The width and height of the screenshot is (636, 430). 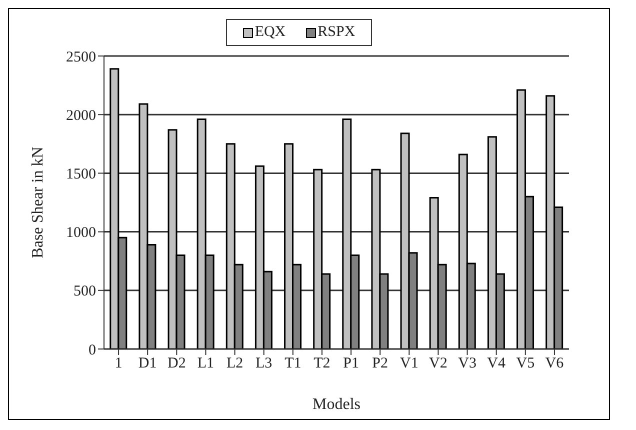 I want to click on y-tick-label: 500, so click(x=85, y=292).